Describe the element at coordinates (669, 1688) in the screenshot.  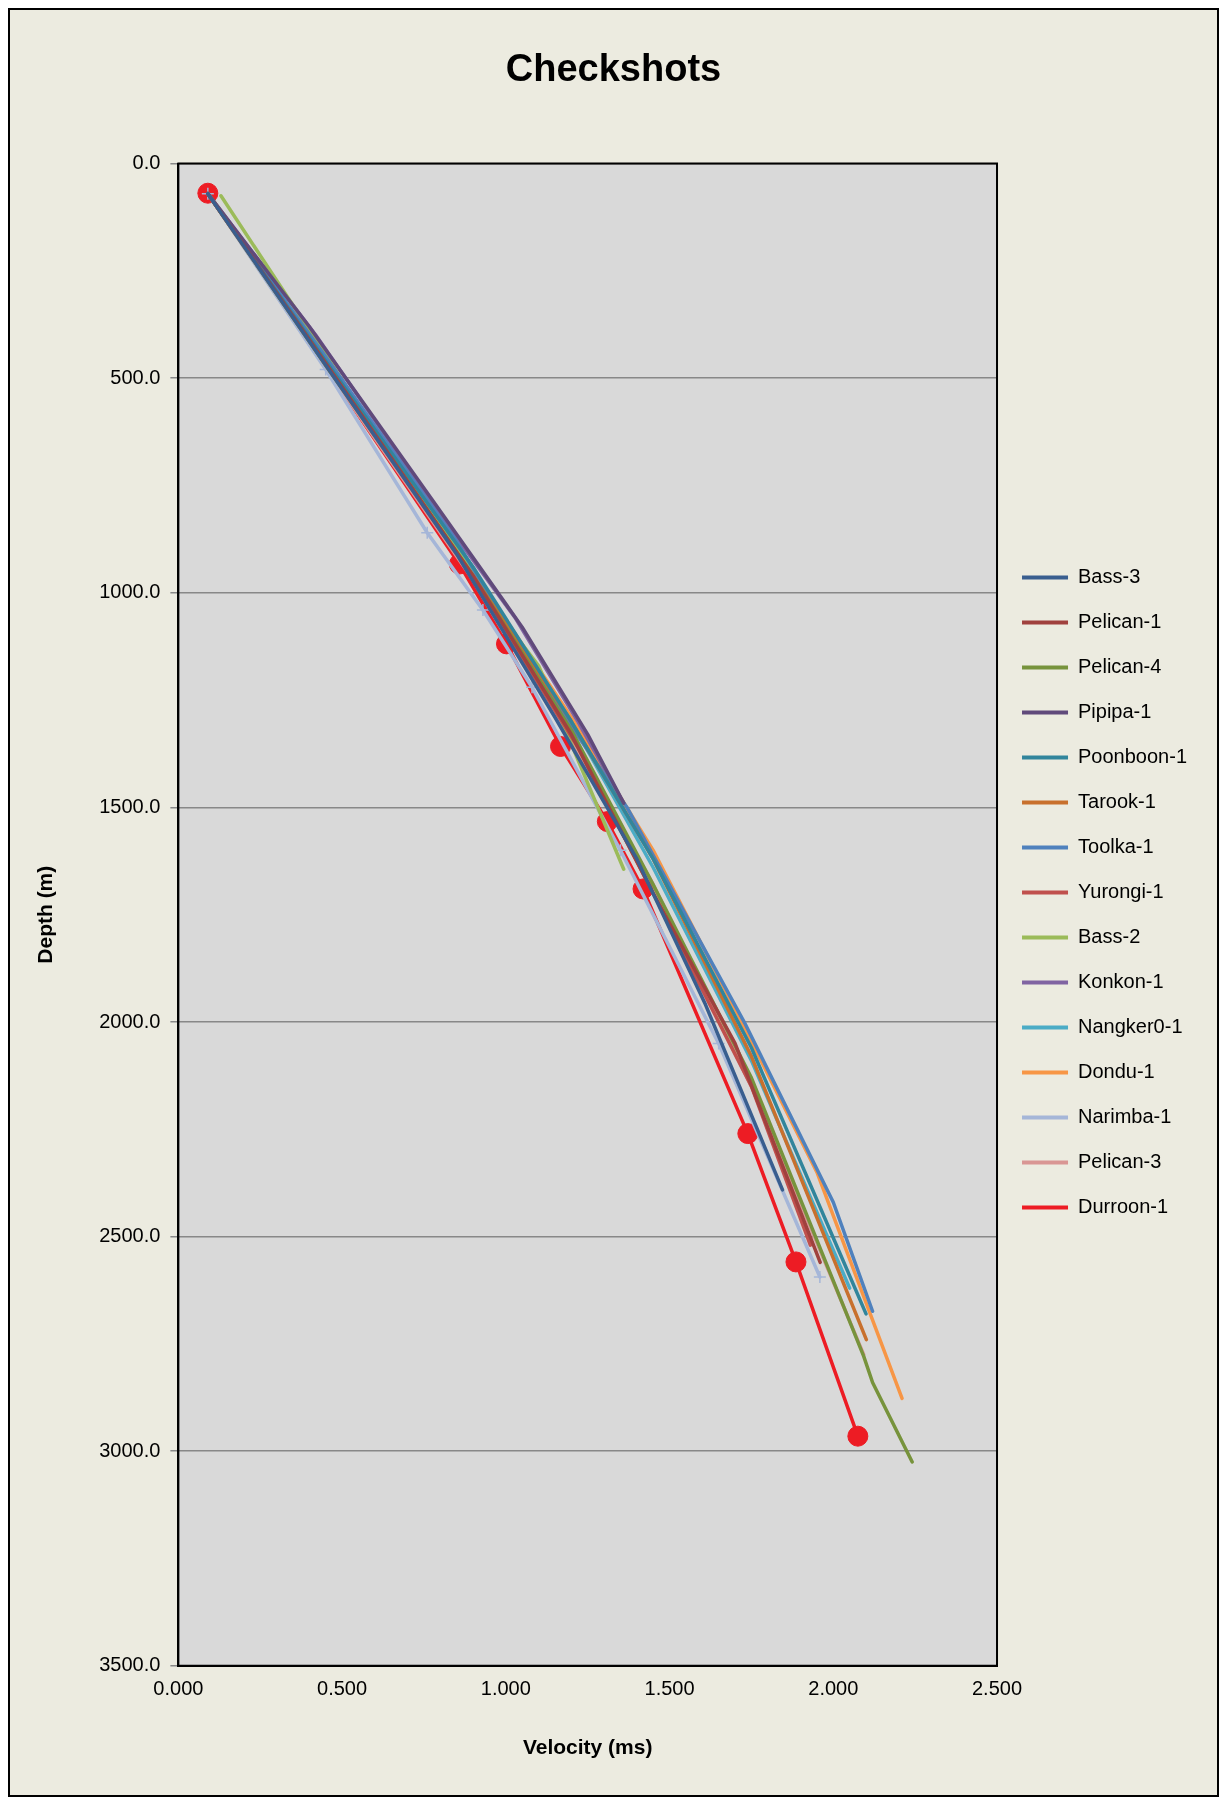
I see `x-tick-label: 1.500` at that location.